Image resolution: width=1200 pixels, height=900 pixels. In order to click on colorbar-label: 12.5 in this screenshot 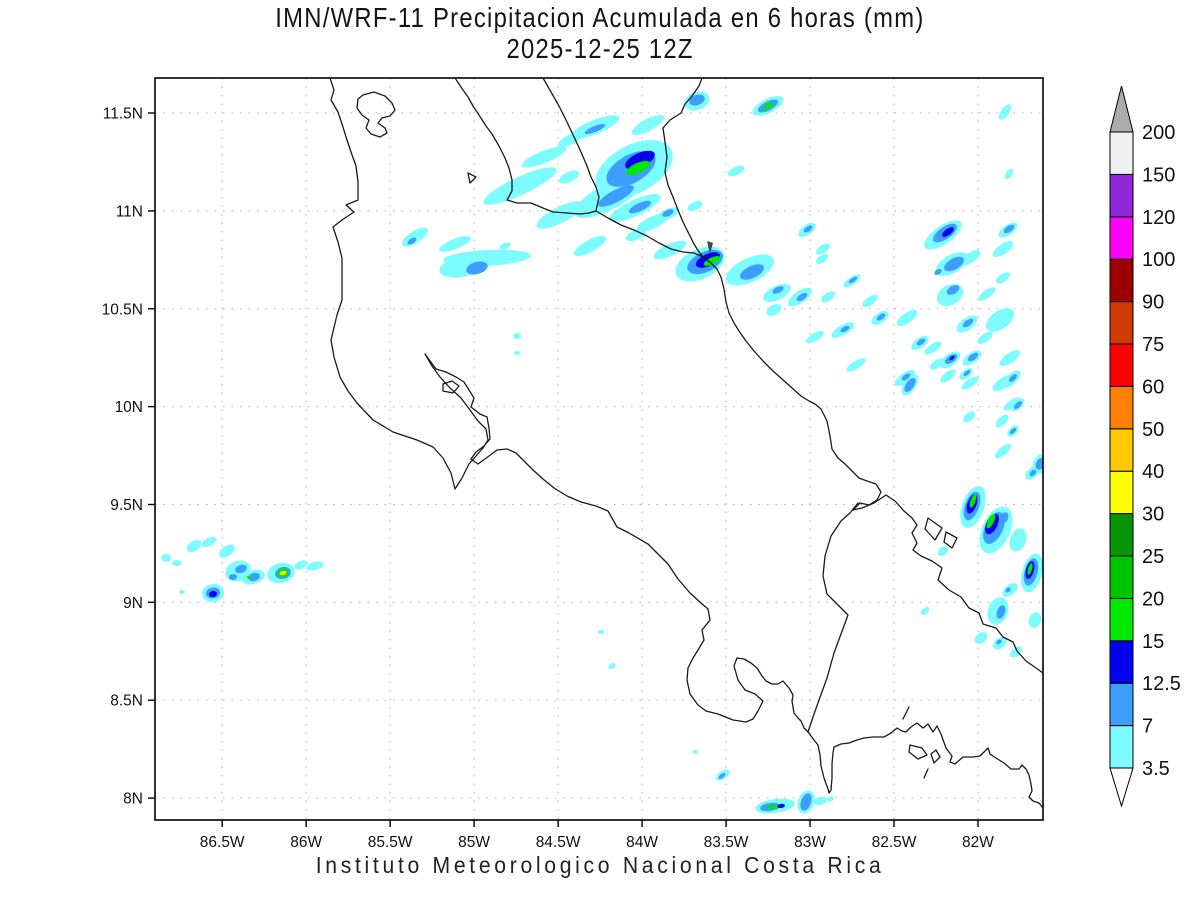, I will do `click(1161, 684)`.